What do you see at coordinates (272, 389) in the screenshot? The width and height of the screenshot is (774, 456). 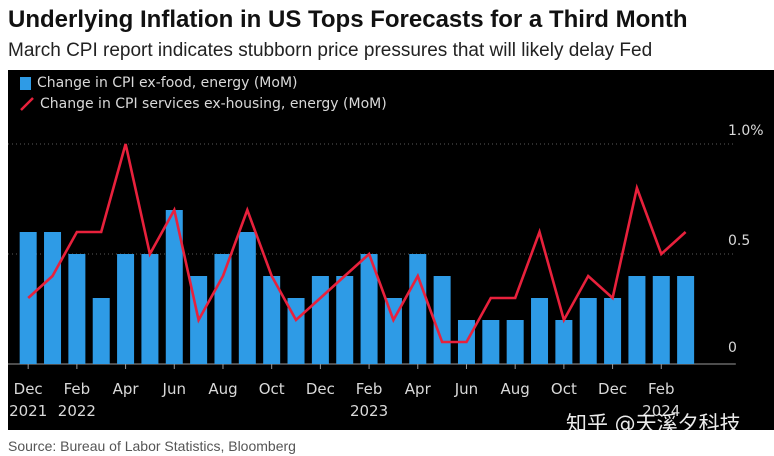 I see `x-tick-label-5: Oct` at bounding box center [272, 389].